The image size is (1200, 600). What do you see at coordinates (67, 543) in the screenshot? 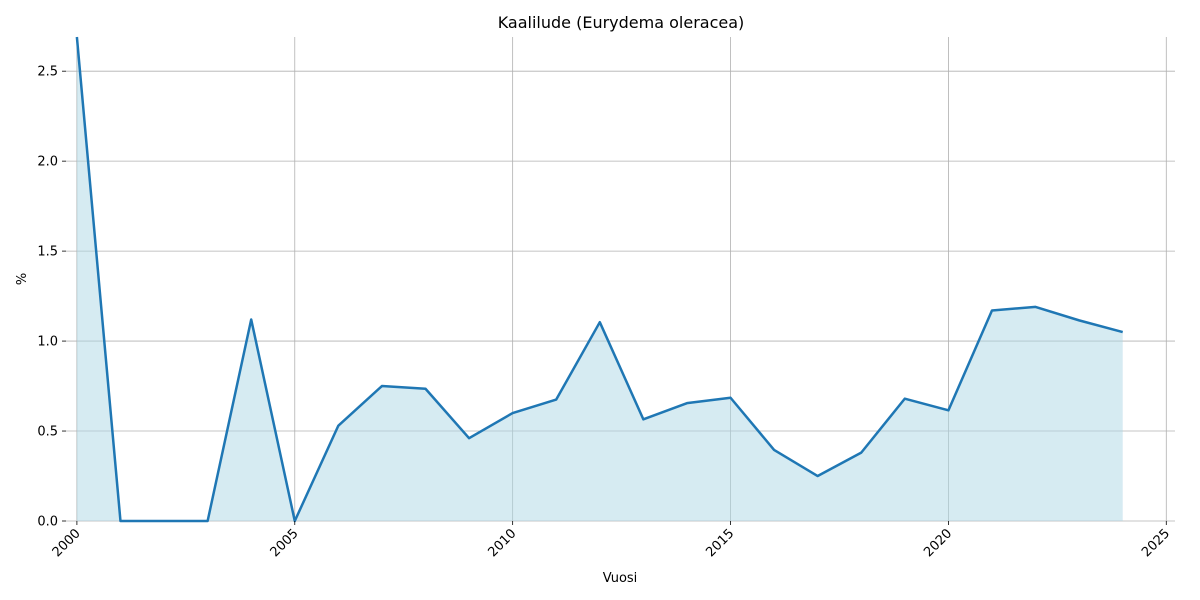
I see `x-tick-label: 2000` at bounding box center [67, 543].